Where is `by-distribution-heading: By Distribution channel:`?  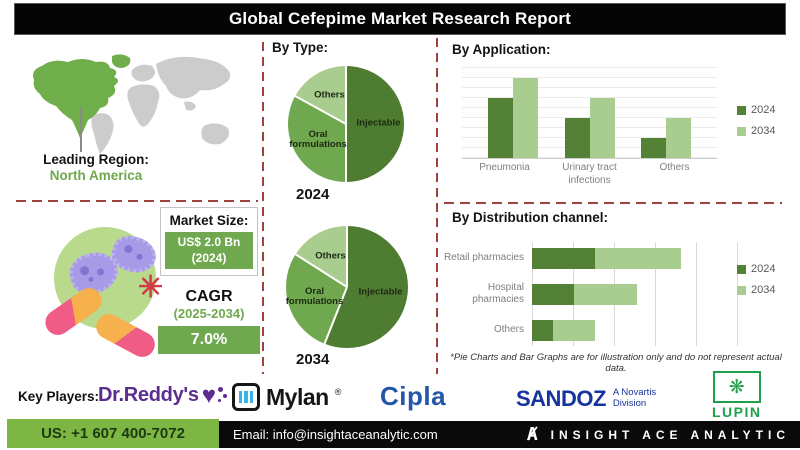 by-distribution-heading: By Distribution channel: is located at coordinates (530, 217).